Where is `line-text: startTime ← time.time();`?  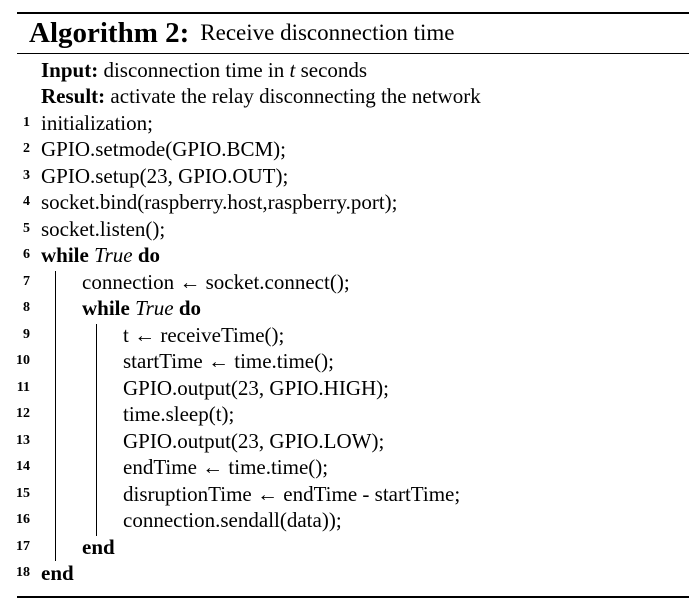
line-text: startTime ← time.time(); is located at coordinates (228, 361).